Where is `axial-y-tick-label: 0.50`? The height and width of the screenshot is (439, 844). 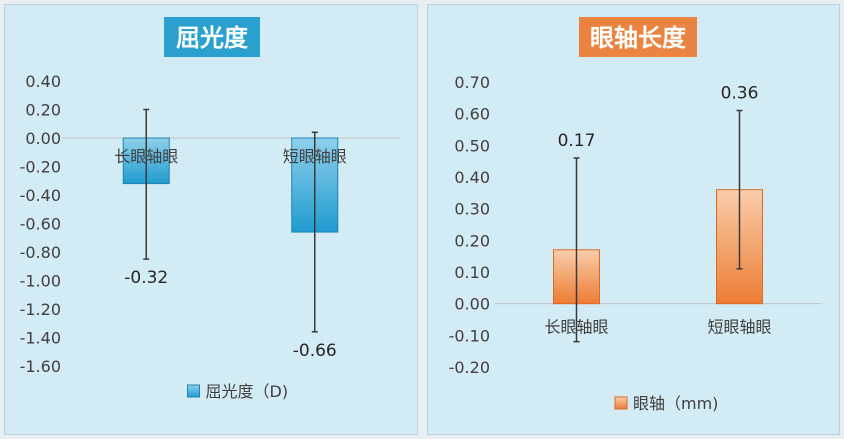
axial-y-tick-label: 0.50 is located at coordinates (472, 145).